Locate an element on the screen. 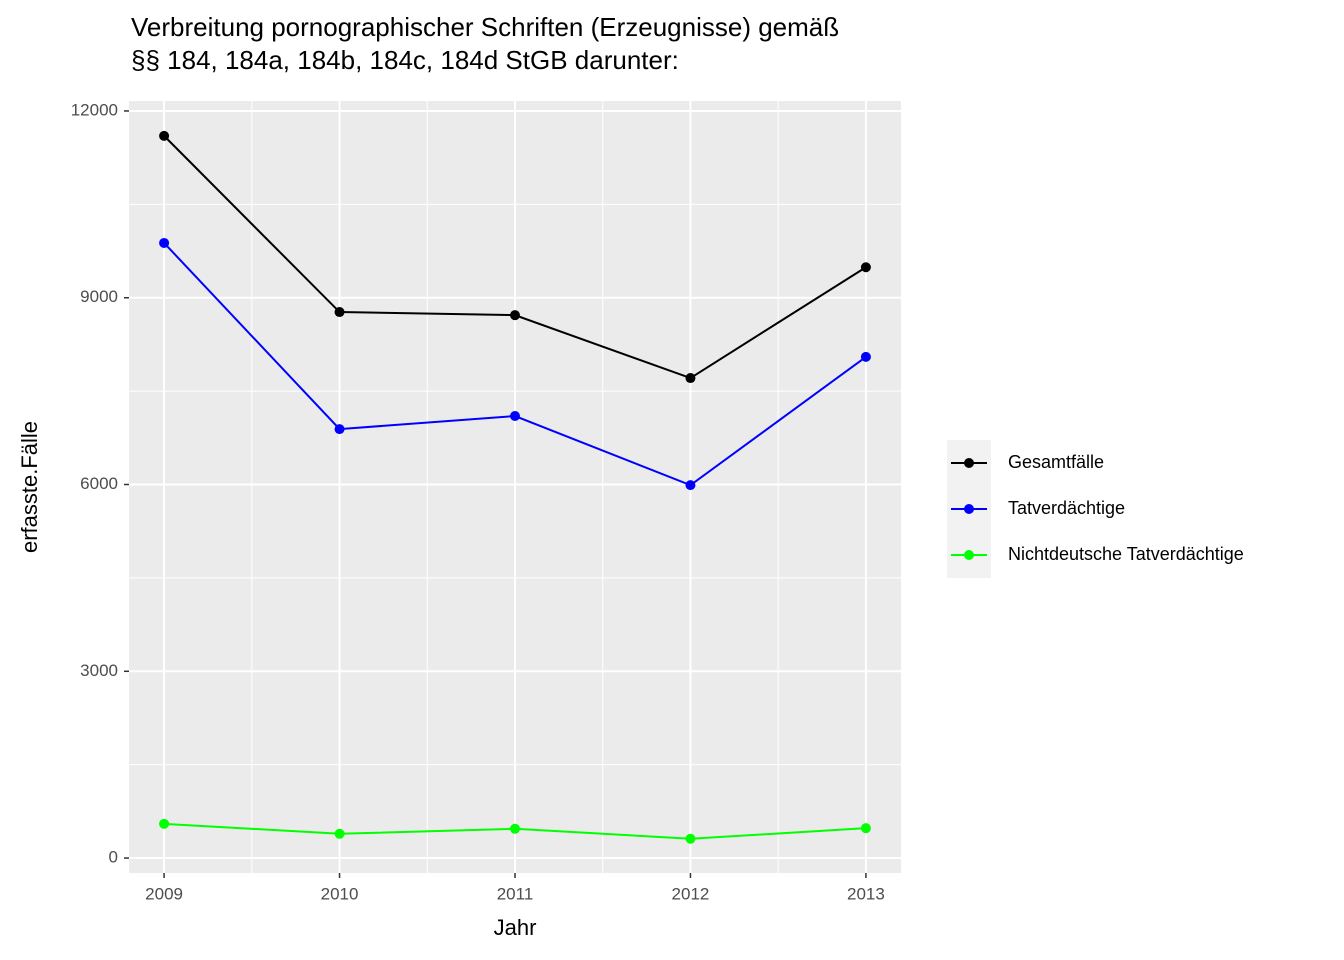 This screenshot has width=1344, height=960. y-tick-label: 3000 is located at coordinates (99, 670).